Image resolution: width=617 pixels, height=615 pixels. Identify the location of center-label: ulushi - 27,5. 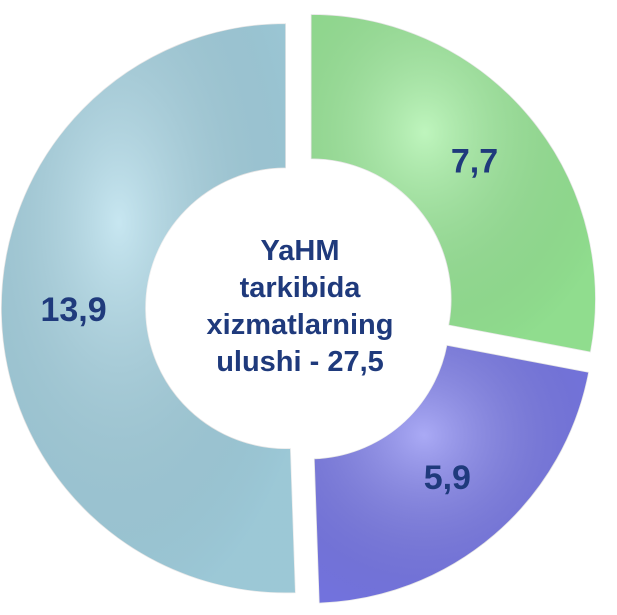
(300, 362).